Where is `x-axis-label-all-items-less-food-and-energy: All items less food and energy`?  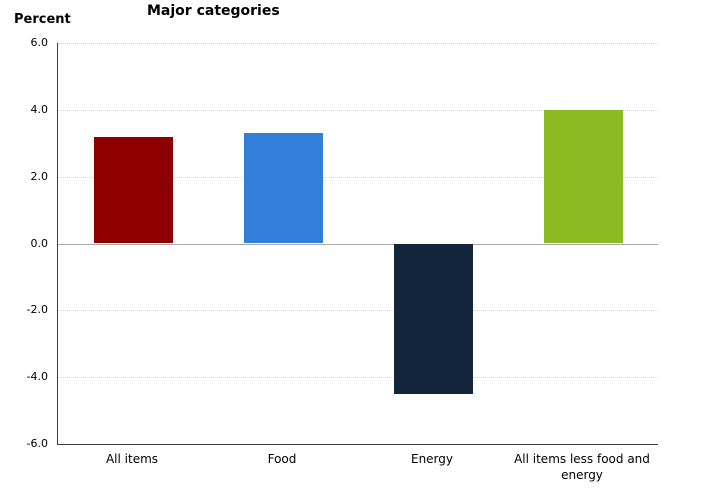 x-axis-label-all-items-less-food-and-energy: All items less food and energy is located at coordinates (582, 467).